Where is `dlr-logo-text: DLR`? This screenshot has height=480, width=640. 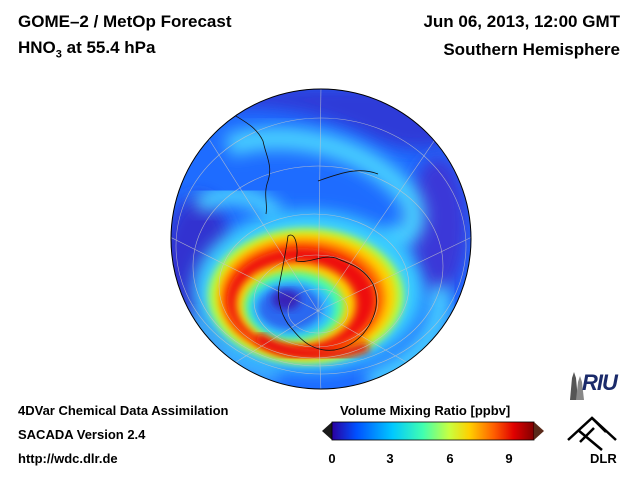
dlr-logo-text: DLR is located at coordinates (603, 458).